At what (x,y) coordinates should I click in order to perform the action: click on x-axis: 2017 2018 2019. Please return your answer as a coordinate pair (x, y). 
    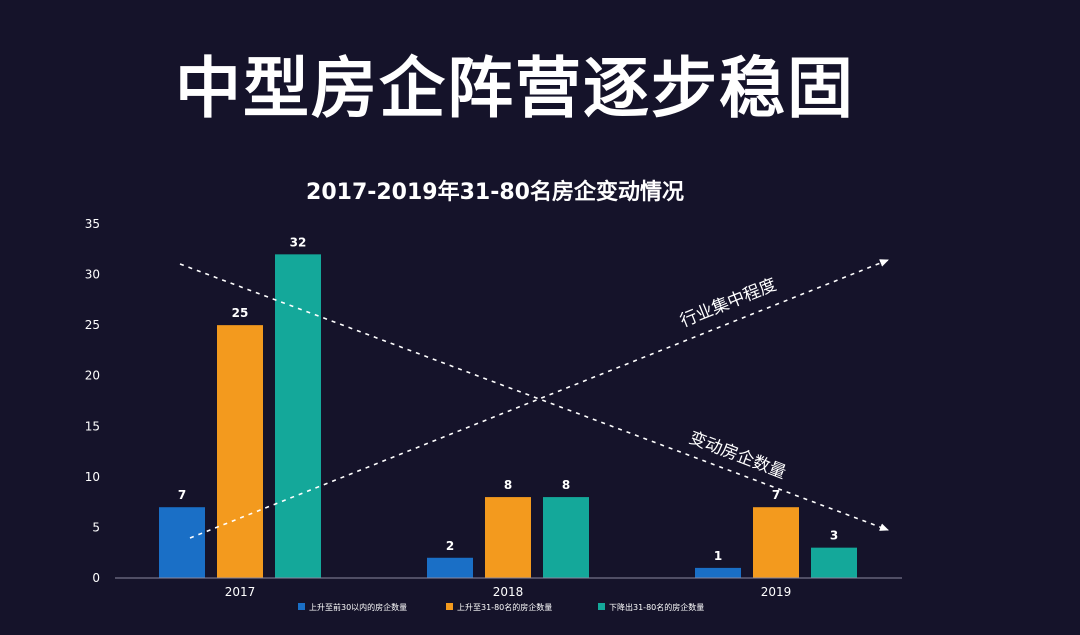
    Looking at the image, I should click on (508, 592).